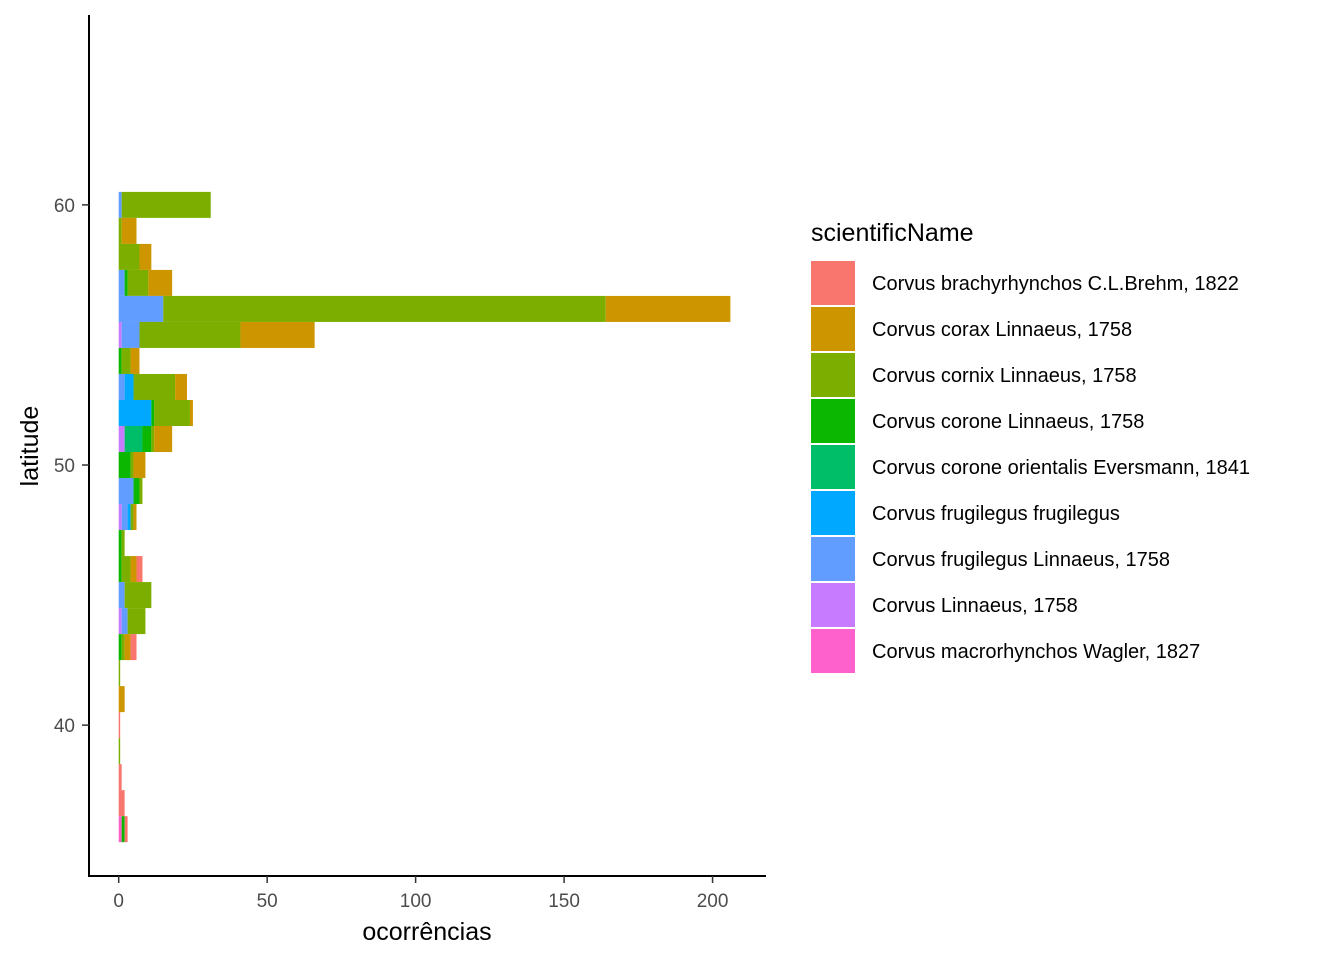 The width and height of the screenshot is (1344, 960). Describe the element at coordinates (713, 901) in the screenshot. I see `x-tick-label: 200` at that location.